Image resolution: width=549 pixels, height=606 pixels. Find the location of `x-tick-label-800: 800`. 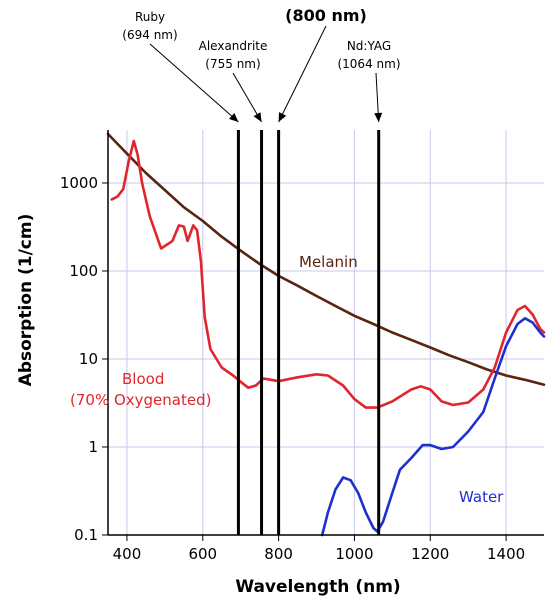

x-tick-label-800: 800 is located at coordinates (278, 554).